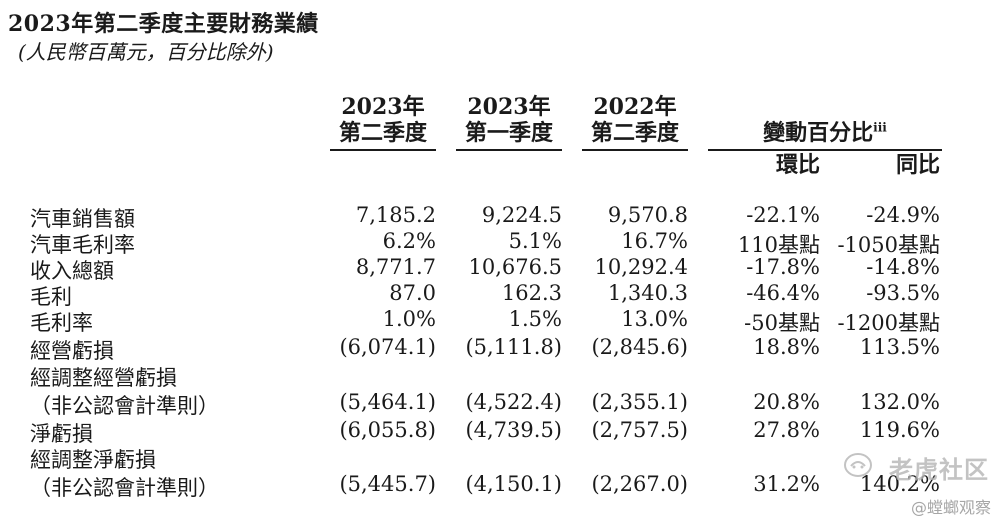  I want to click on cell-col3: (2,267.0), so click(639, 484).